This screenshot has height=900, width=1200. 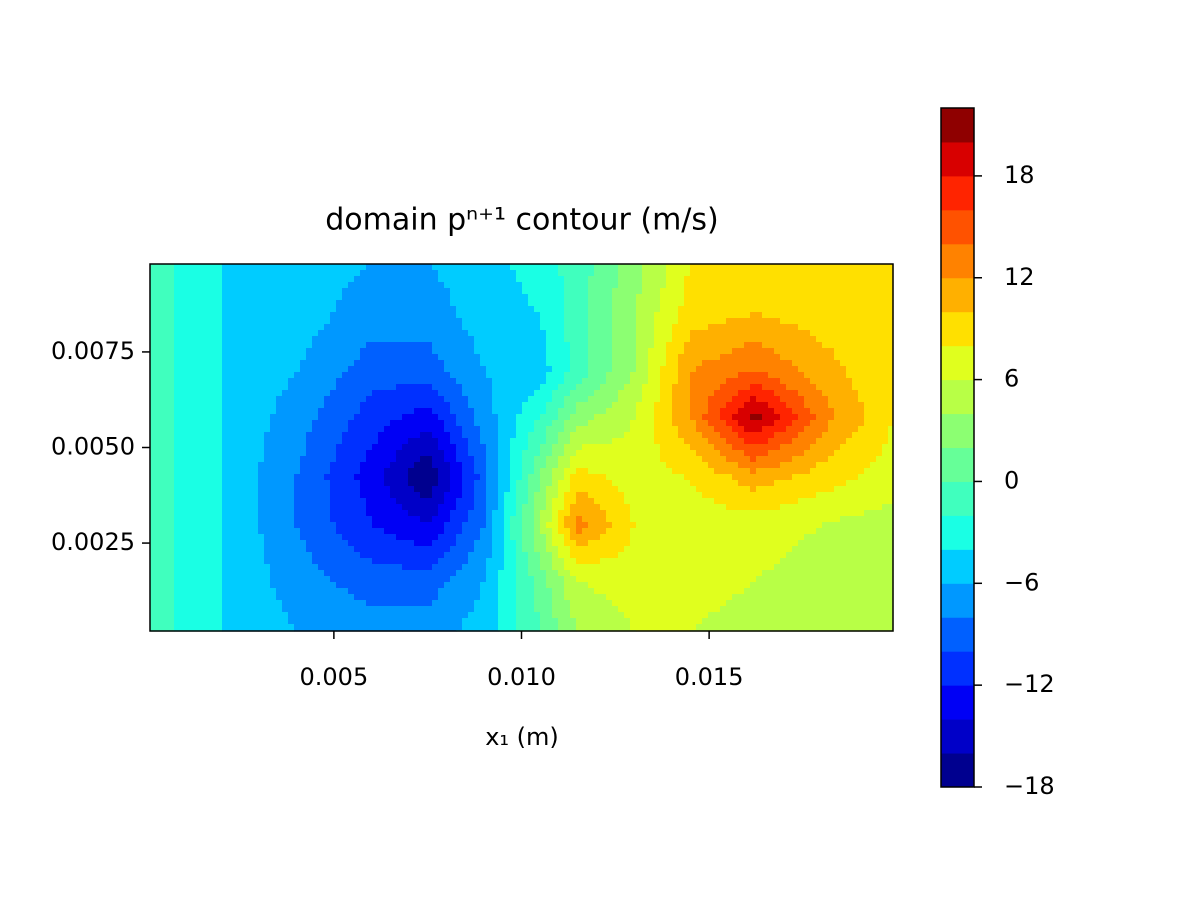 I want to click on colorbar-band, so click(x=957, y=261).